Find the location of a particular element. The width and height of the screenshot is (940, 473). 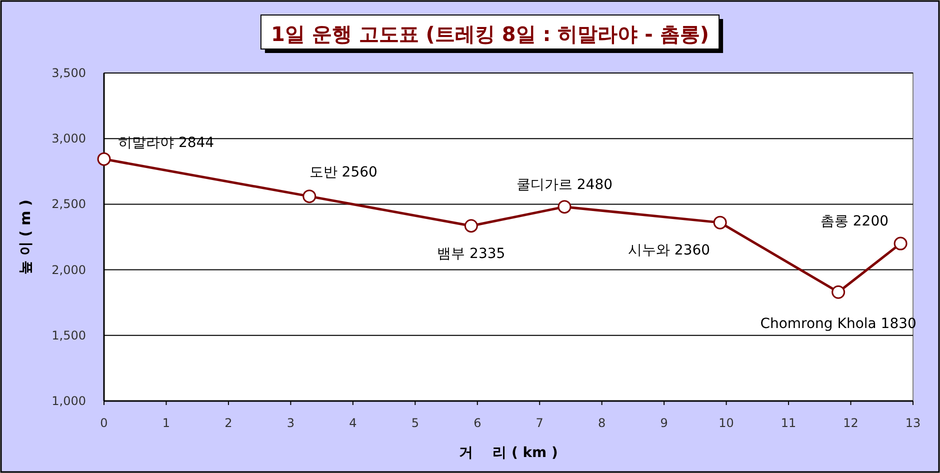

y-tick-label: 3,000 is located at coordinates (69, 139).